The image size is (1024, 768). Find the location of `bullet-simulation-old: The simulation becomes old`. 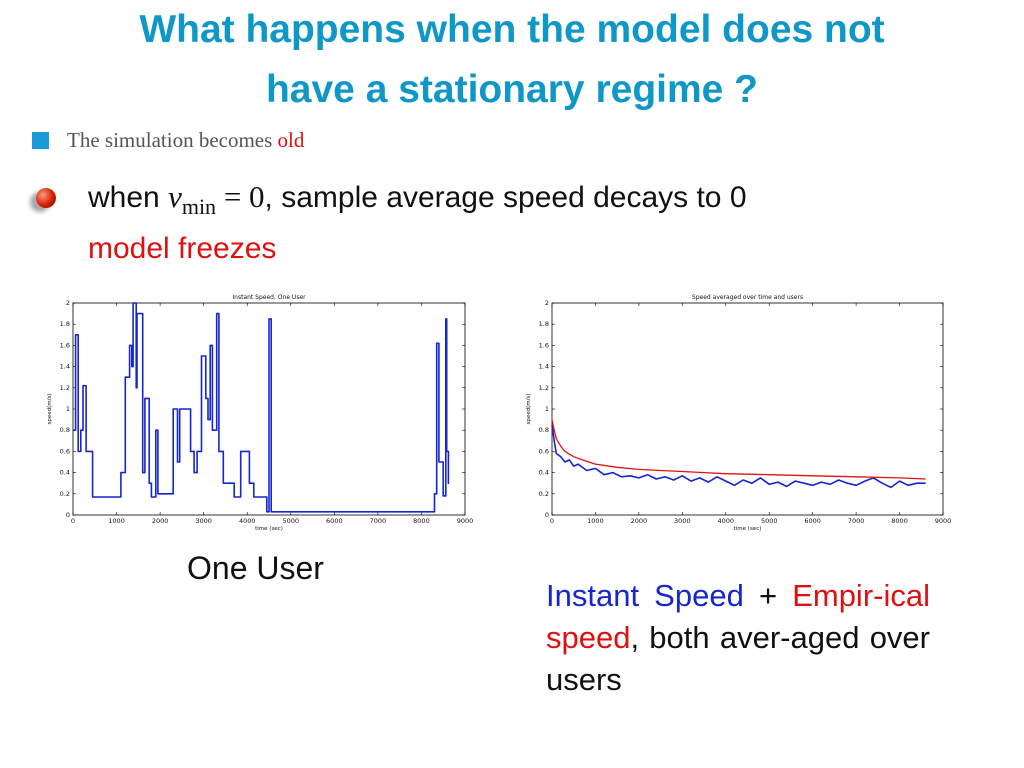

bullet-simulation-old: The simulation becomes old is located at coordinates (168, 140).